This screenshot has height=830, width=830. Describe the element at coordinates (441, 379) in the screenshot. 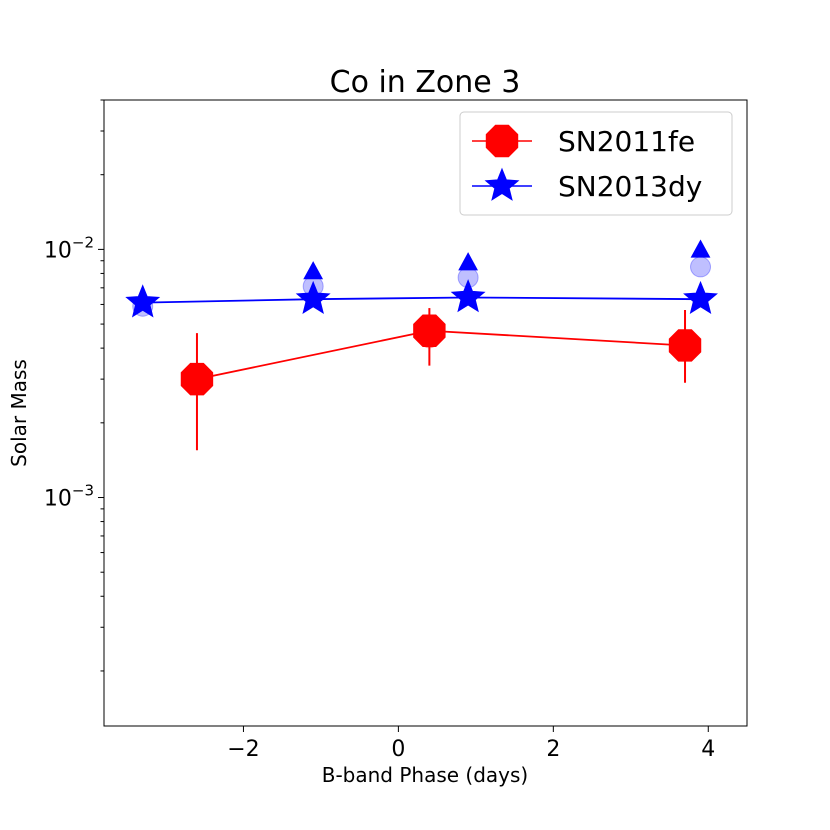

I see `series-sn2011fe` at that location.